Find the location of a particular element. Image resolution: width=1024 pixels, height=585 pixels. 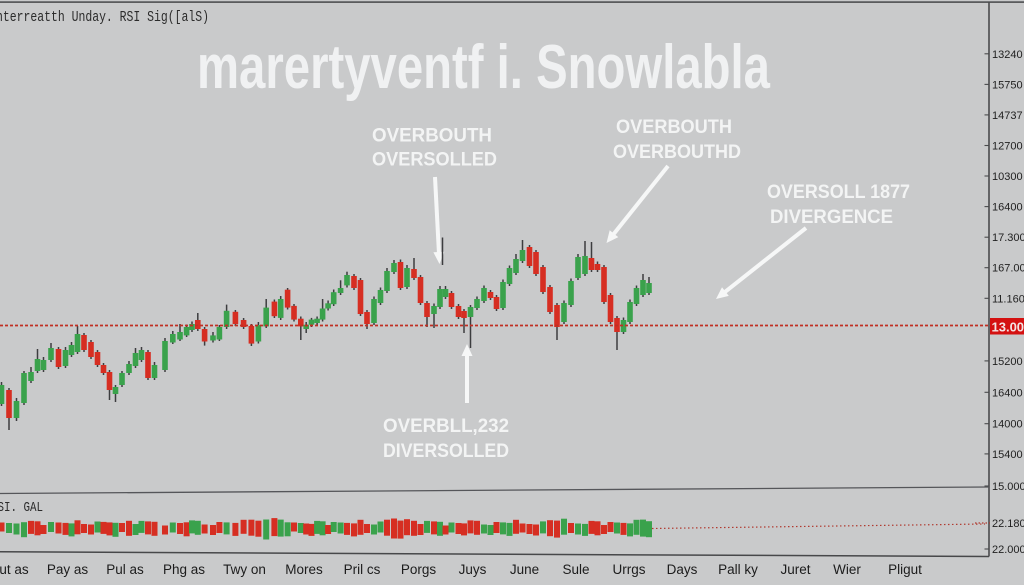

svg-text: Pay as is located at coordinates (68, 569).